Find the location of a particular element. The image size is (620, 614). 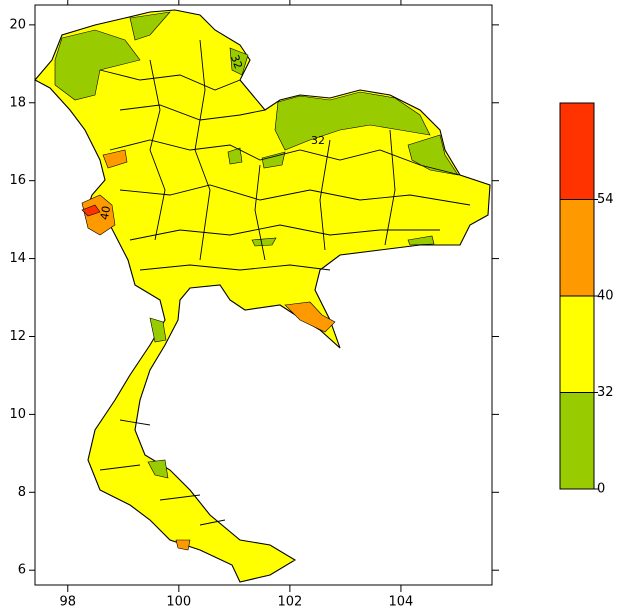

region-red is located at coordinates (91, 210).